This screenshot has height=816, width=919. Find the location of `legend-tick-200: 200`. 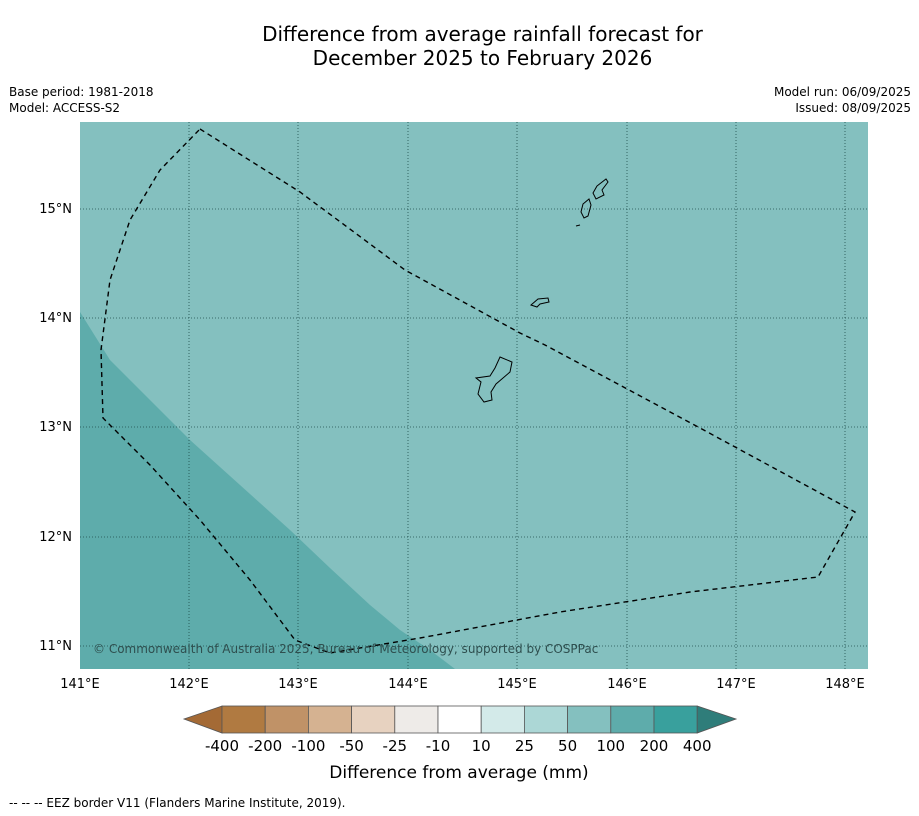

legend-tick-200: 200 is located at coordinates (654, 746).